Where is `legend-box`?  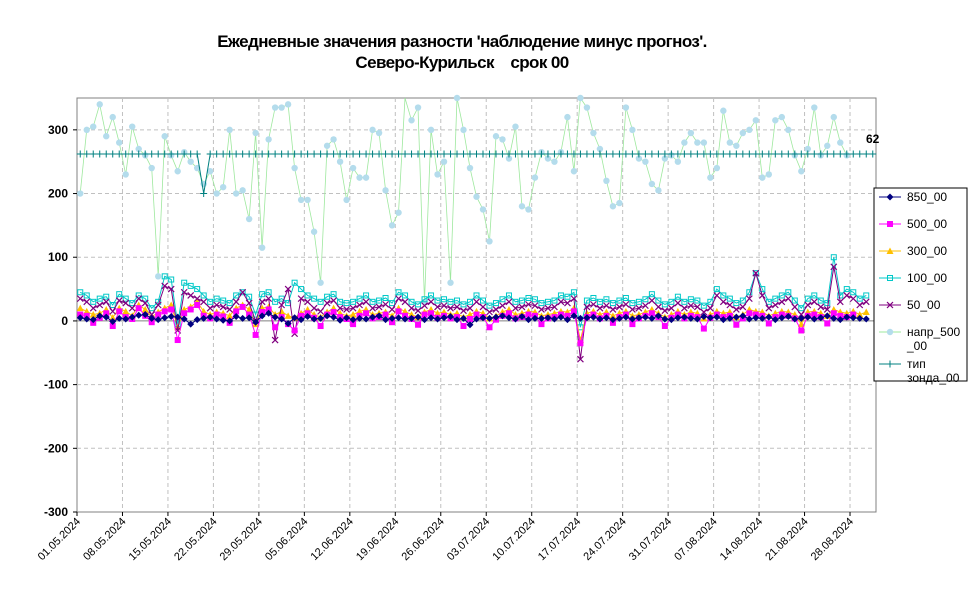 legend-box is located at coordinates (920, 284).